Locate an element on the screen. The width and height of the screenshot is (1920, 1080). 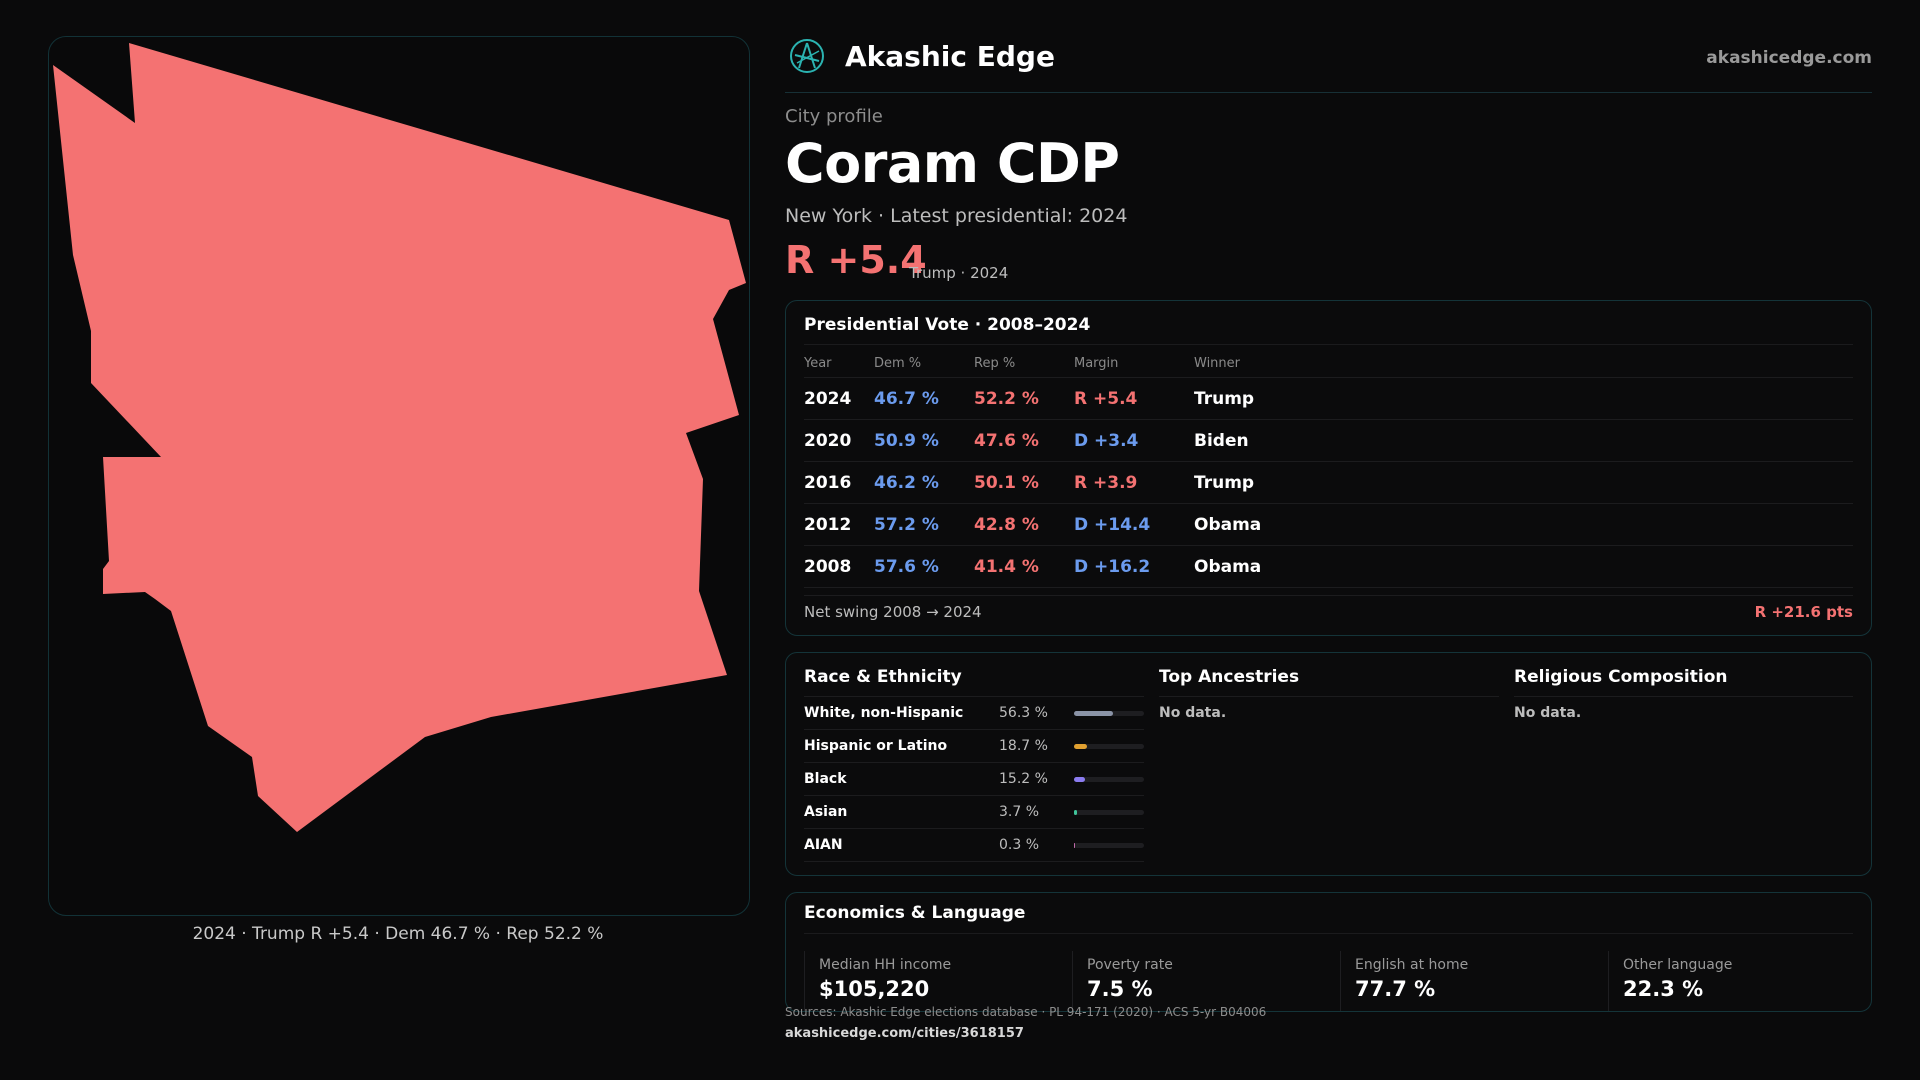
race-percent: 18.7 % is located at coordinates (1023, 746).